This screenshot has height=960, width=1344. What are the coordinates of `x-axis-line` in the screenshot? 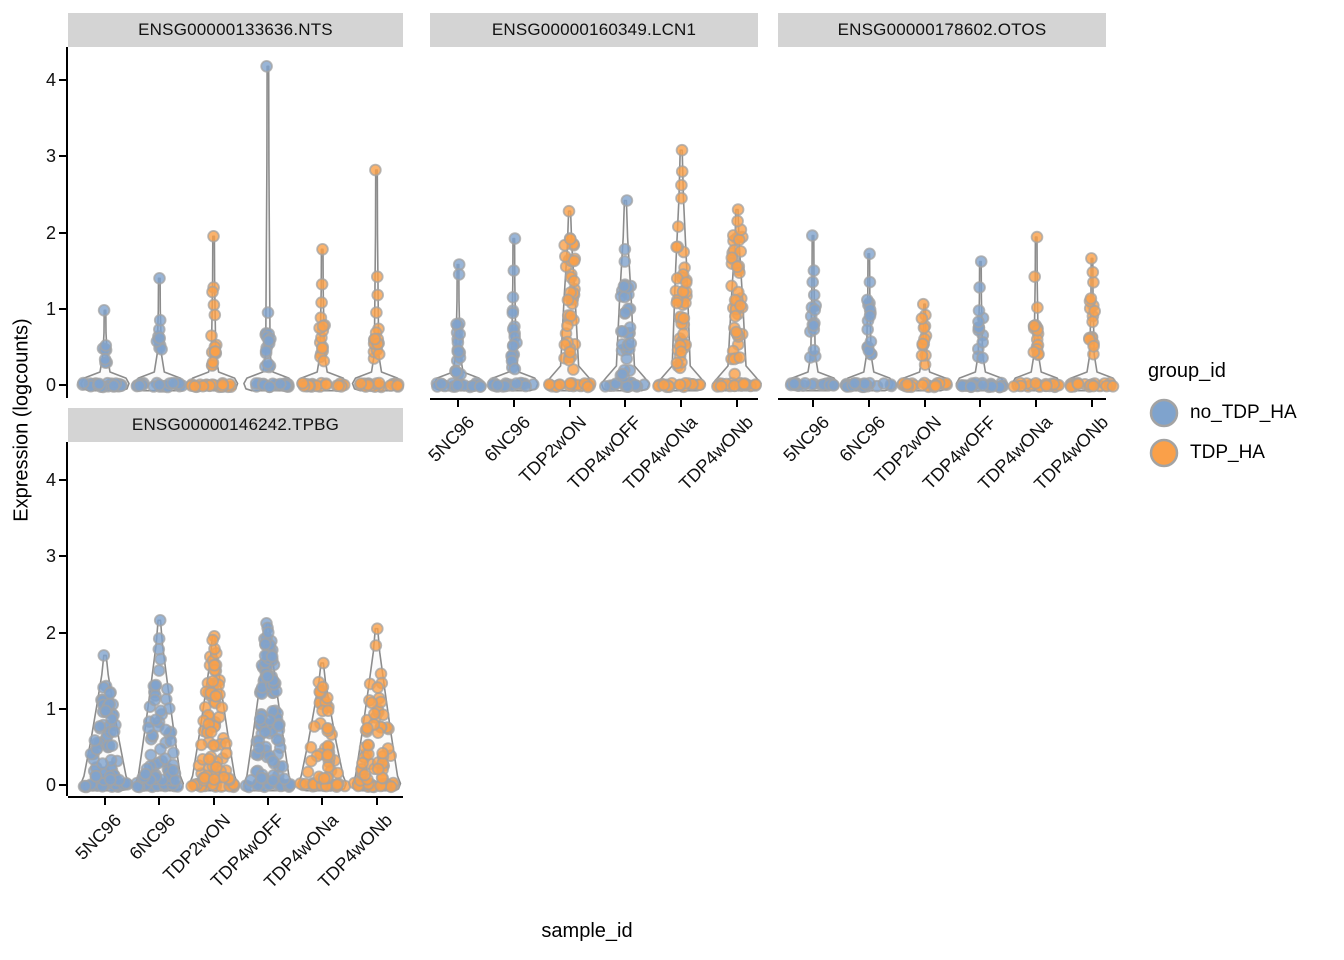 It's located at (235, 797).